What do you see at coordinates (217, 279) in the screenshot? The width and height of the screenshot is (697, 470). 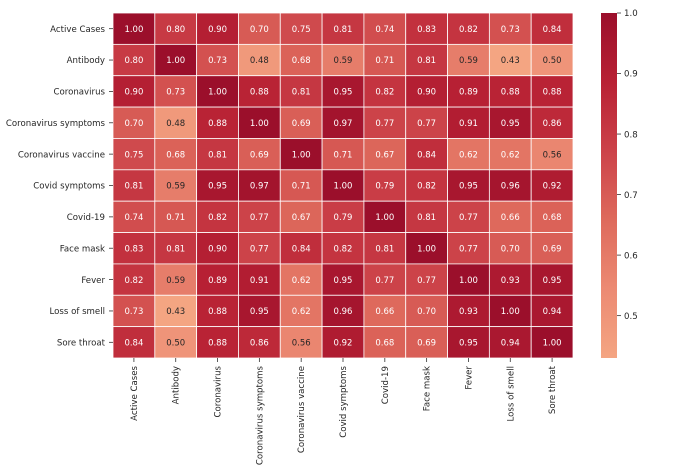 I see `heatmap-cell-fever-coronavirus` at bounding box center [217, 279].